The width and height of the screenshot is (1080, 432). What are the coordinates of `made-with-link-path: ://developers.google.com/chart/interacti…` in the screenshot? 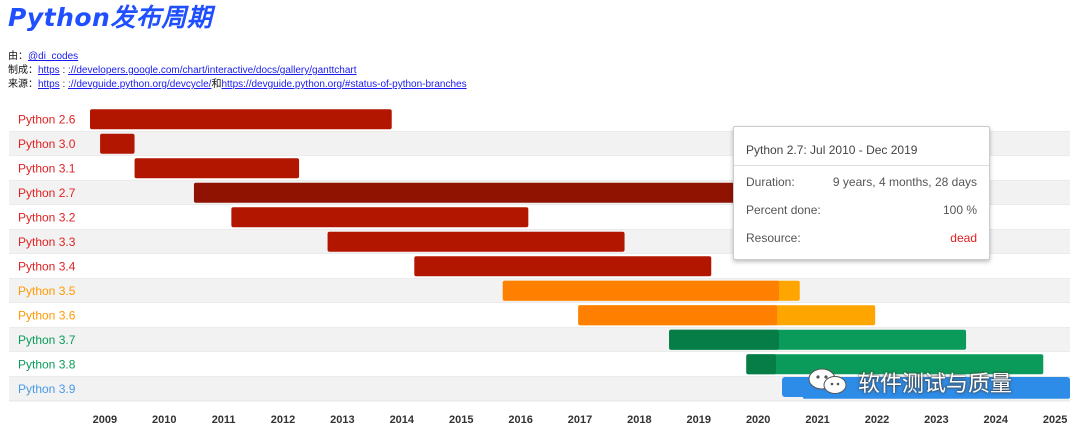 It's located at (212, 70).